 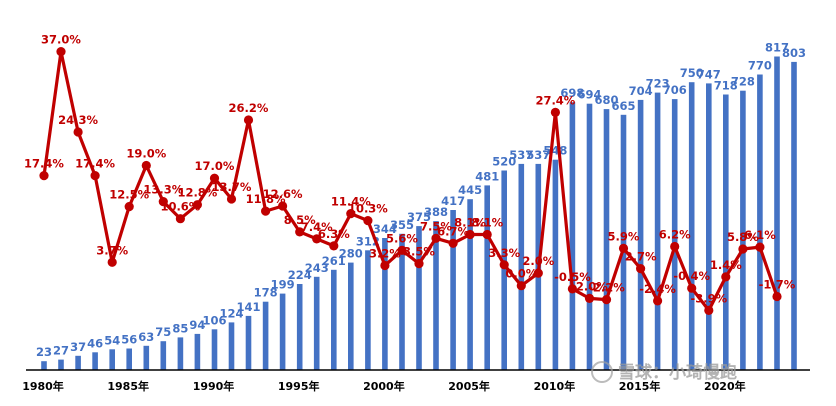 What do you see at coordinates (469, 386) in the screenshot?
I see `x-tick-label-5: 2005年` at bounding box center [469, 386].